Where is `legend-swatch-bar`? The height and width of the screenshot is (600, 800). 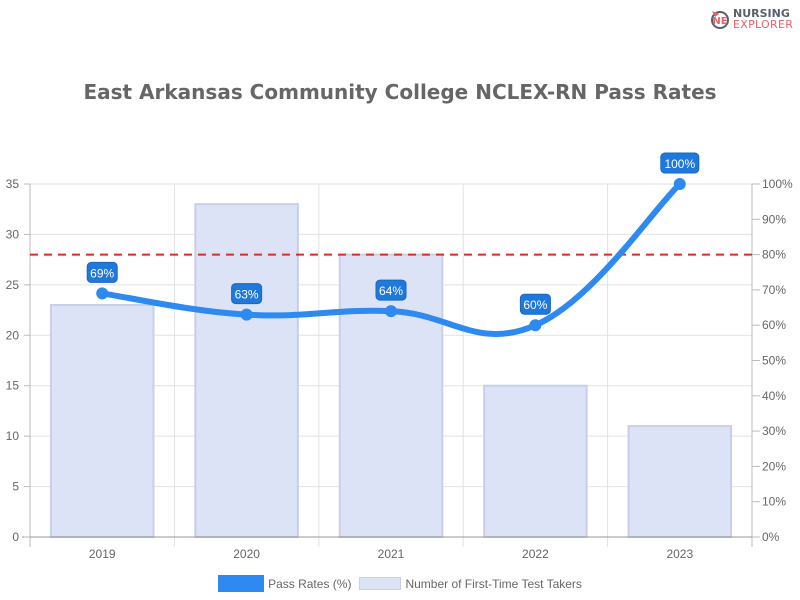 legend-swatch-bar is located at coordinates (380, 583).